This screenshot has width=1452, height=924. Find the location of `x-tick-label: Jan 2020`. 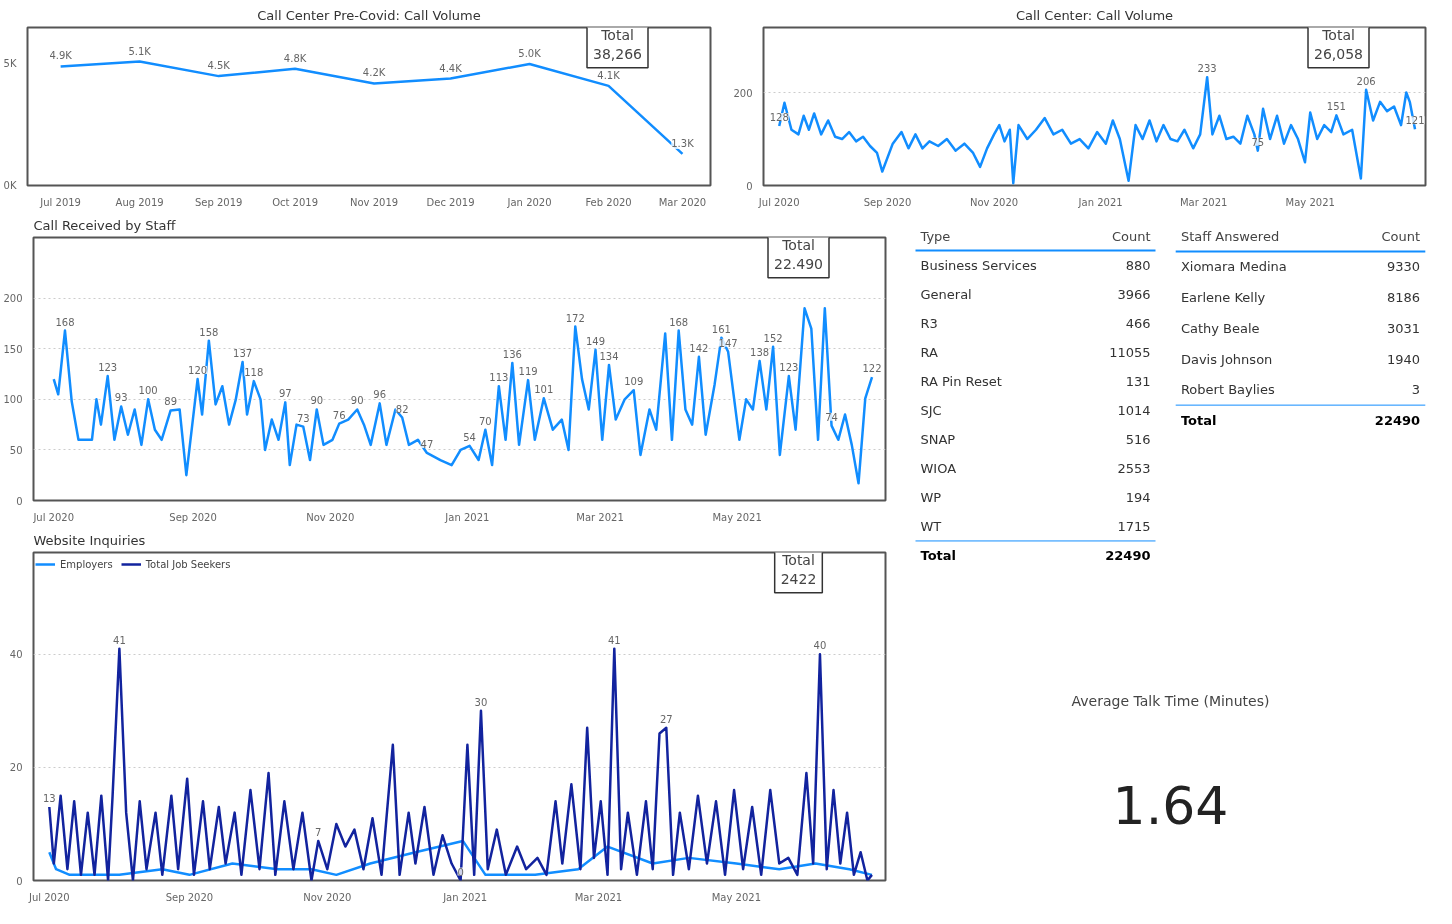

x-tick-label: Jan 2020 is located at coordinates (529, 202).